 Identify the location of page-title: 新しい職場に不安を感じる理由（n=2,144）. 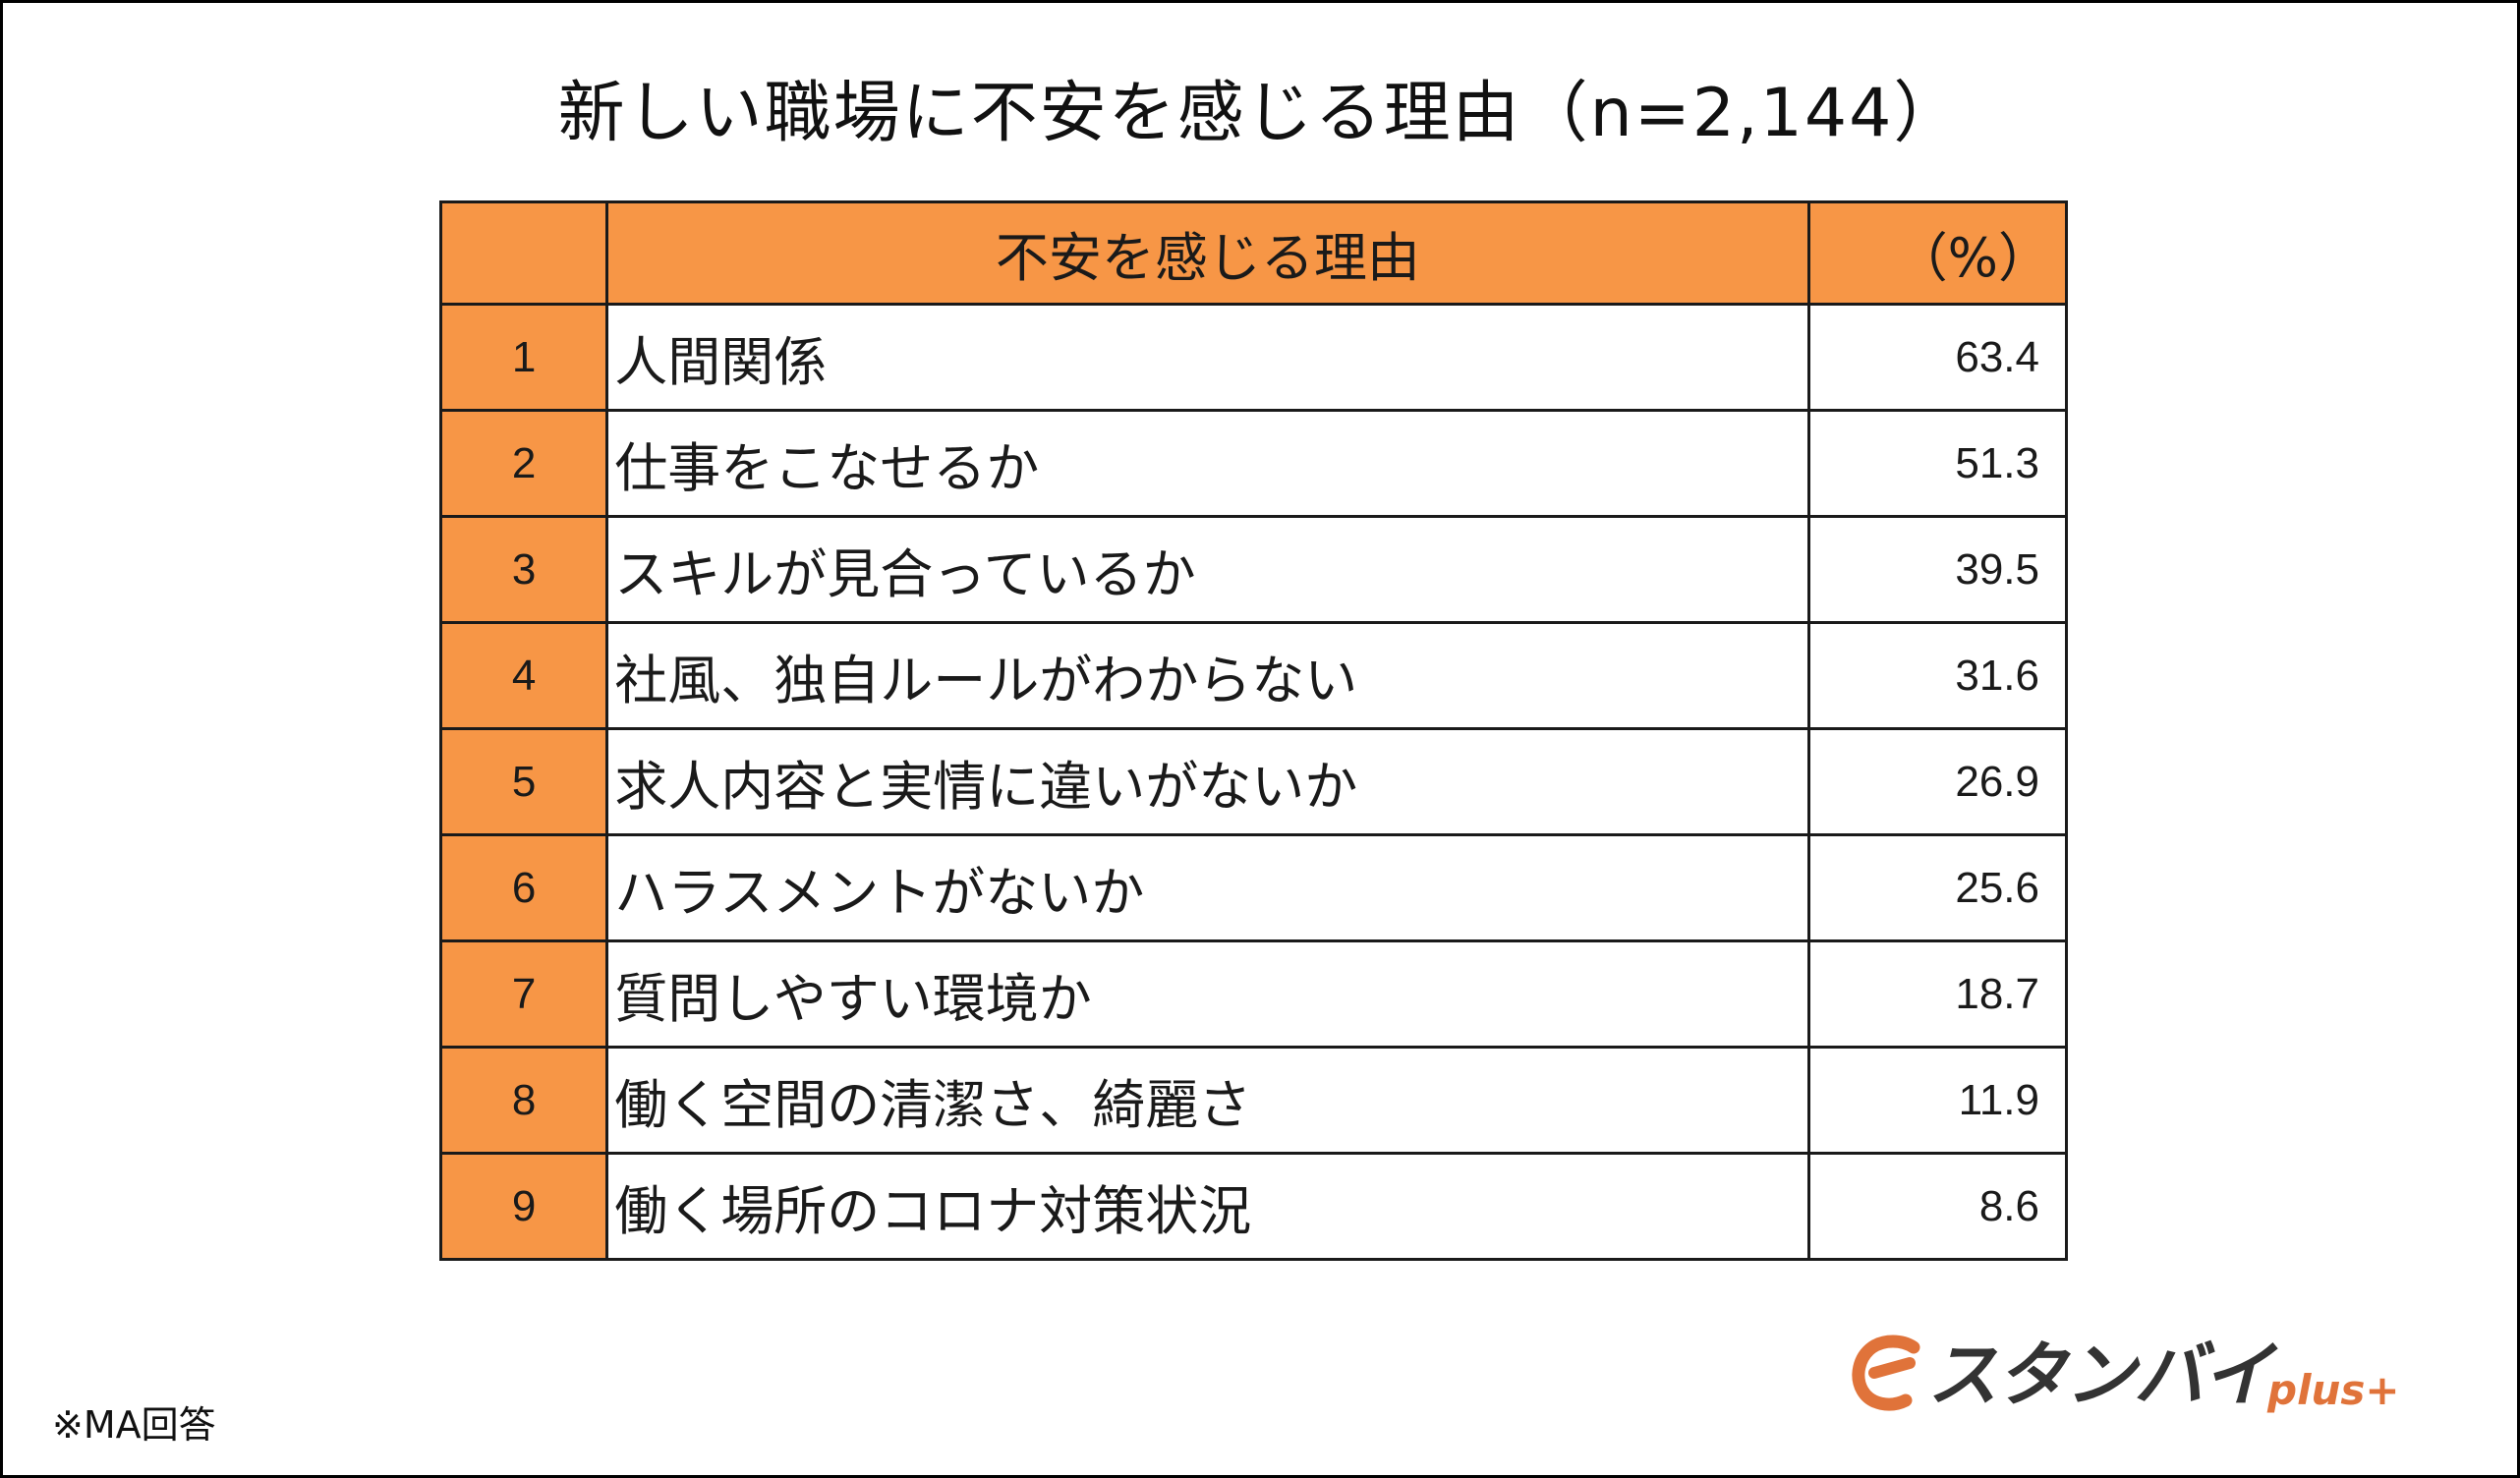
(1260, 114).